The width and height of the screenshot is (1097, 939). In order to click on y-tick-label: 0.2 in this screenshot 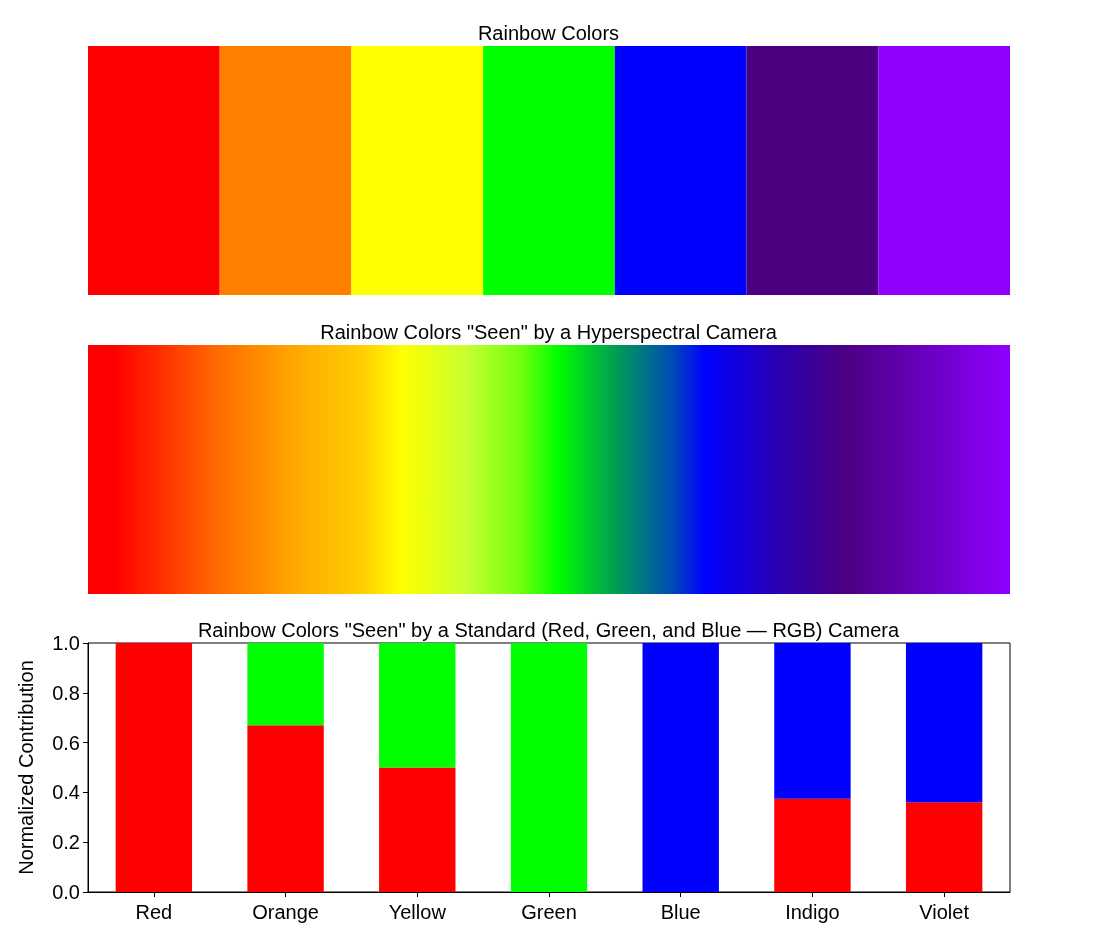, I will do `click(66, 842)`.